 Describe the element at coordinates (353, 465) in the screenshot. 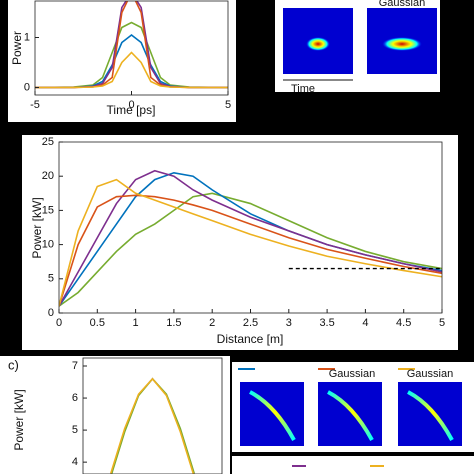

I see `inset-bottom-legend-bg` at that location.